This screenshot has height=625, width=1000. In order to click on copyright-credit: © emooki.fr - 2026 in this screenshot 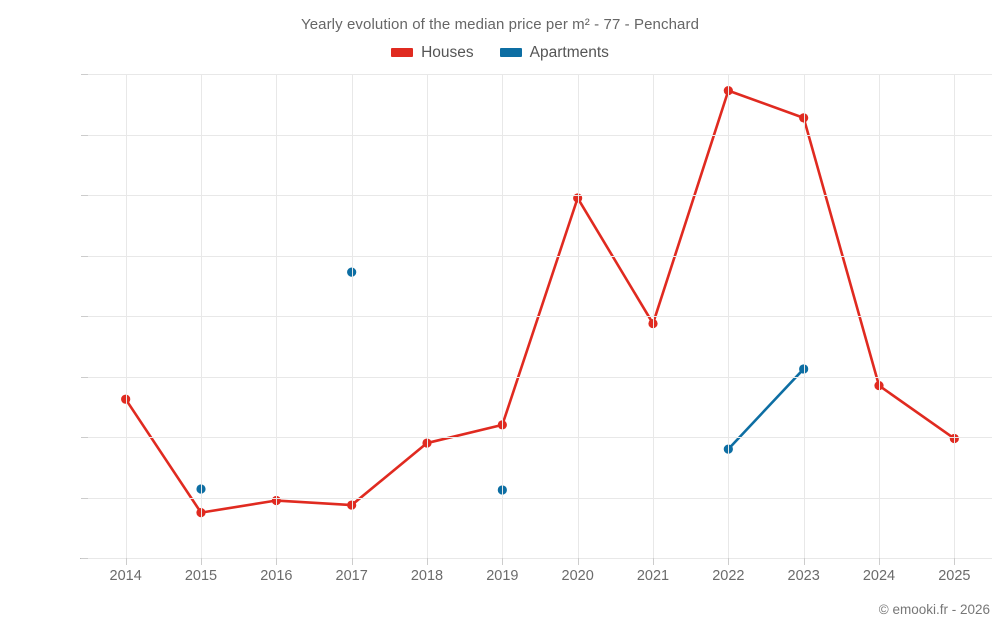, I will do `click(934, 609)`.